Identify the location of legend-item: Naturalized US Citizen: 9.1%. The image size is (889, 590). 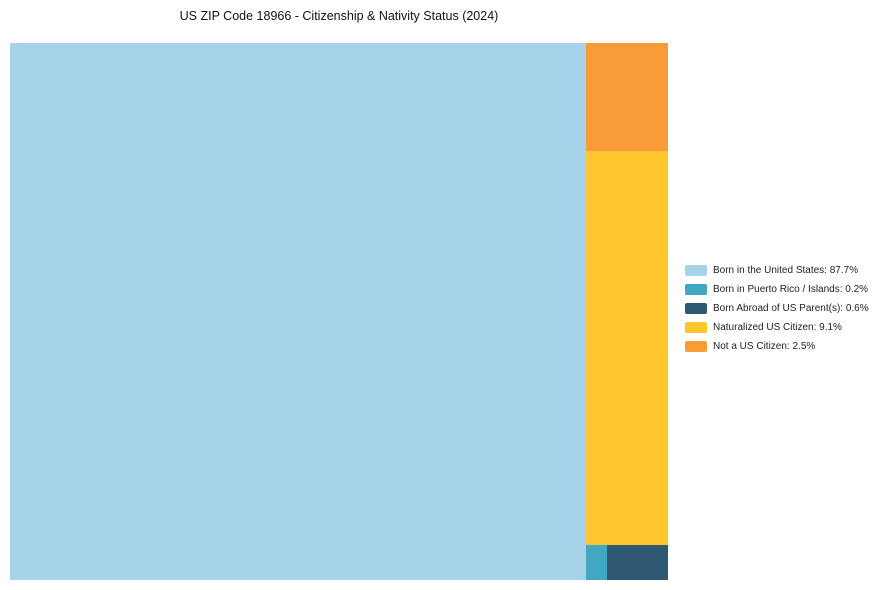
(777, 327).